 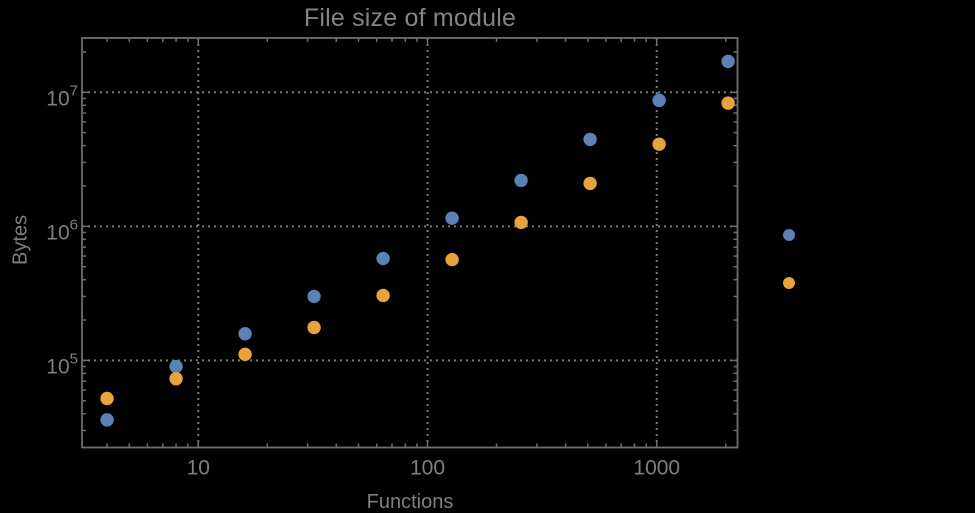 I want to click on data-point-blue-x256, so click(x=521, y=180).